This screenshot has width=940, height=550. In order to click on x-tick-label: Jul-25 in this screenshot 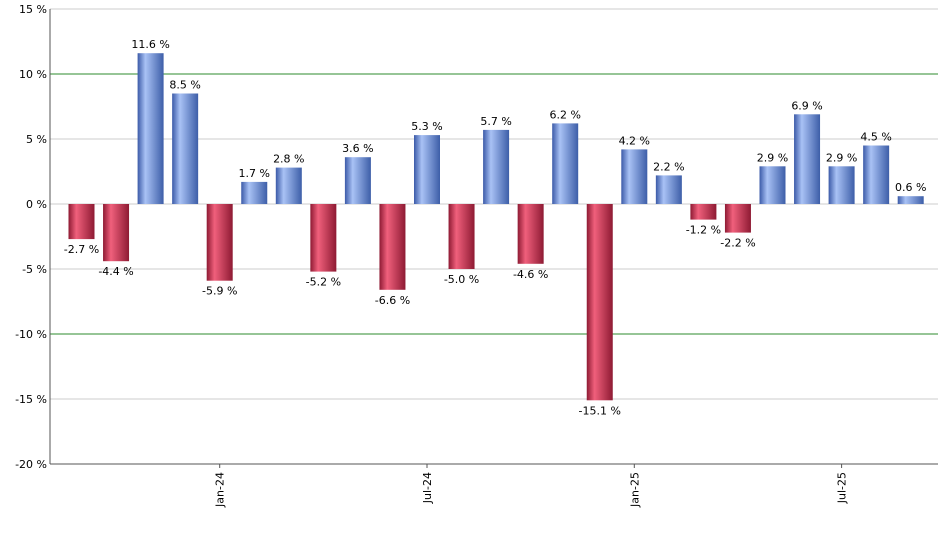, I will do `click(842, 488)`.